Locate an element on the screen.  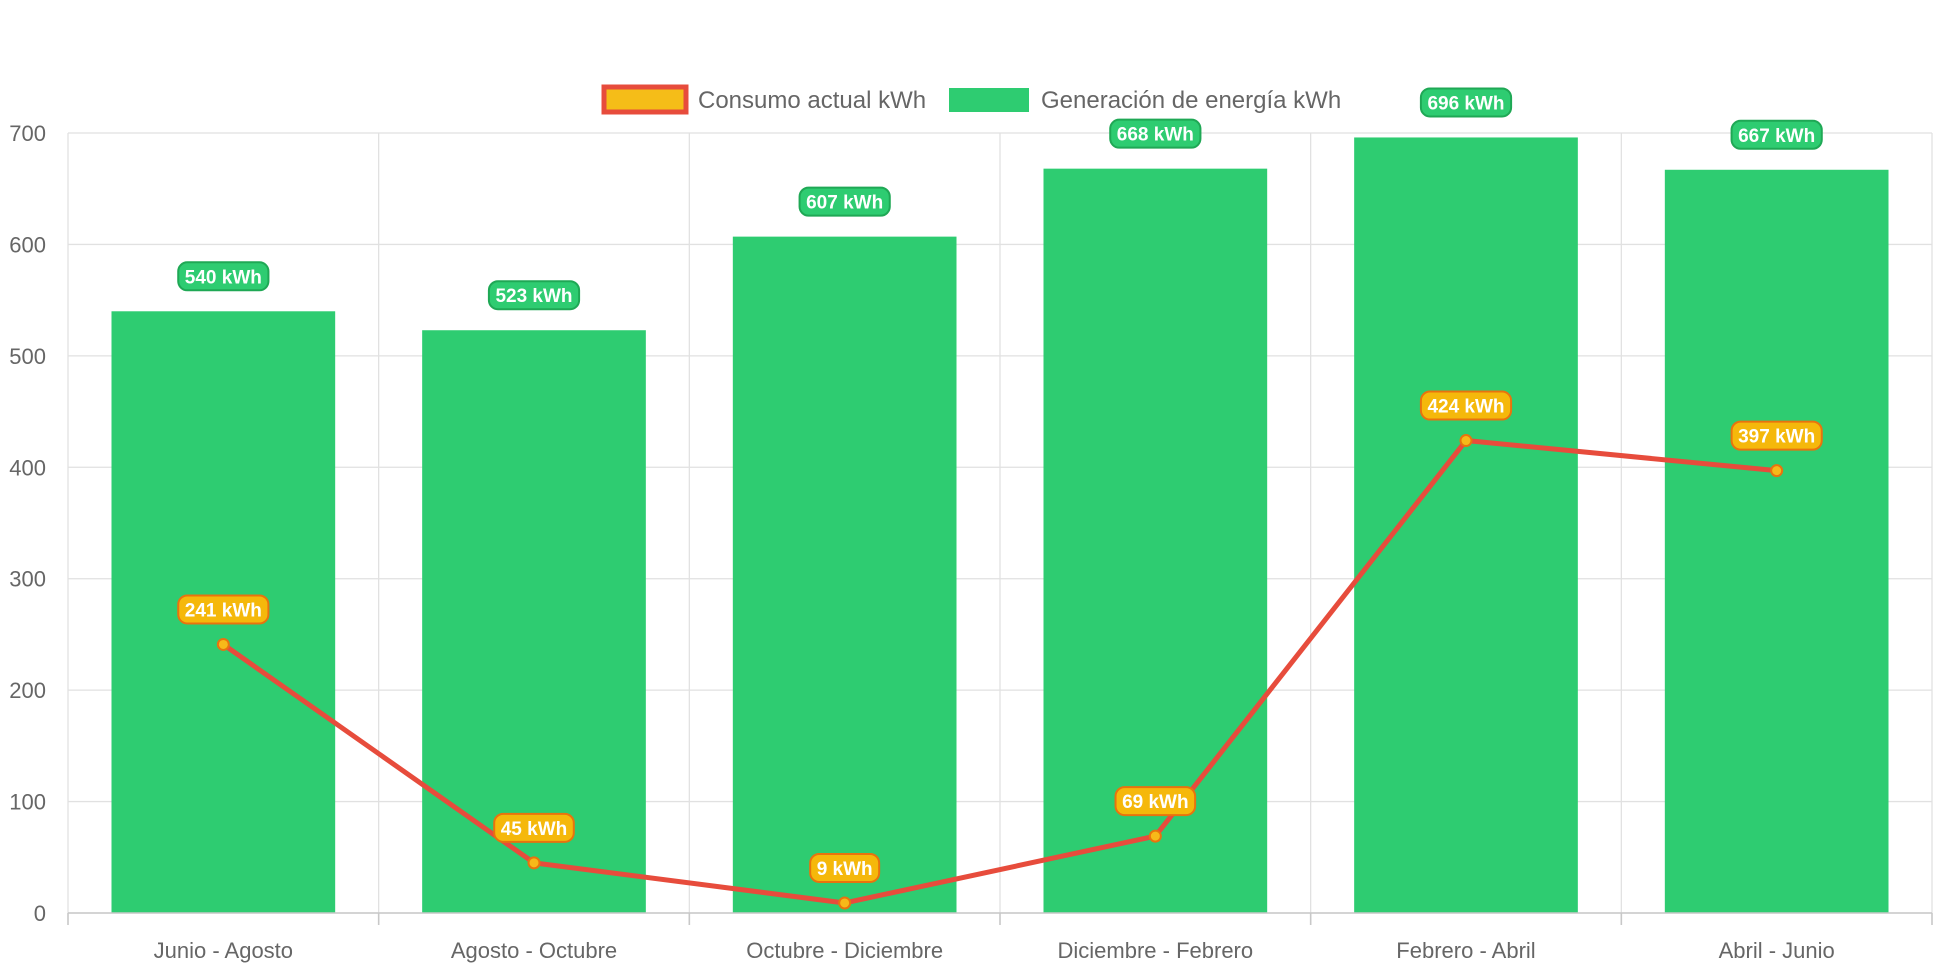
line-data-label-text: 397 kWh is located at coordinates (1776, 437).